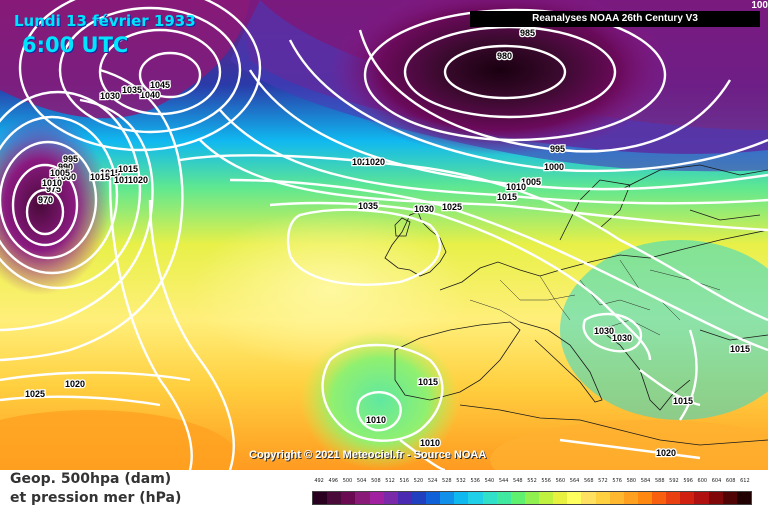  What do you see at coordinates (368, 206) in the screenshot?
I see `isobar-label: 1035` at bounding box center [368, 206].